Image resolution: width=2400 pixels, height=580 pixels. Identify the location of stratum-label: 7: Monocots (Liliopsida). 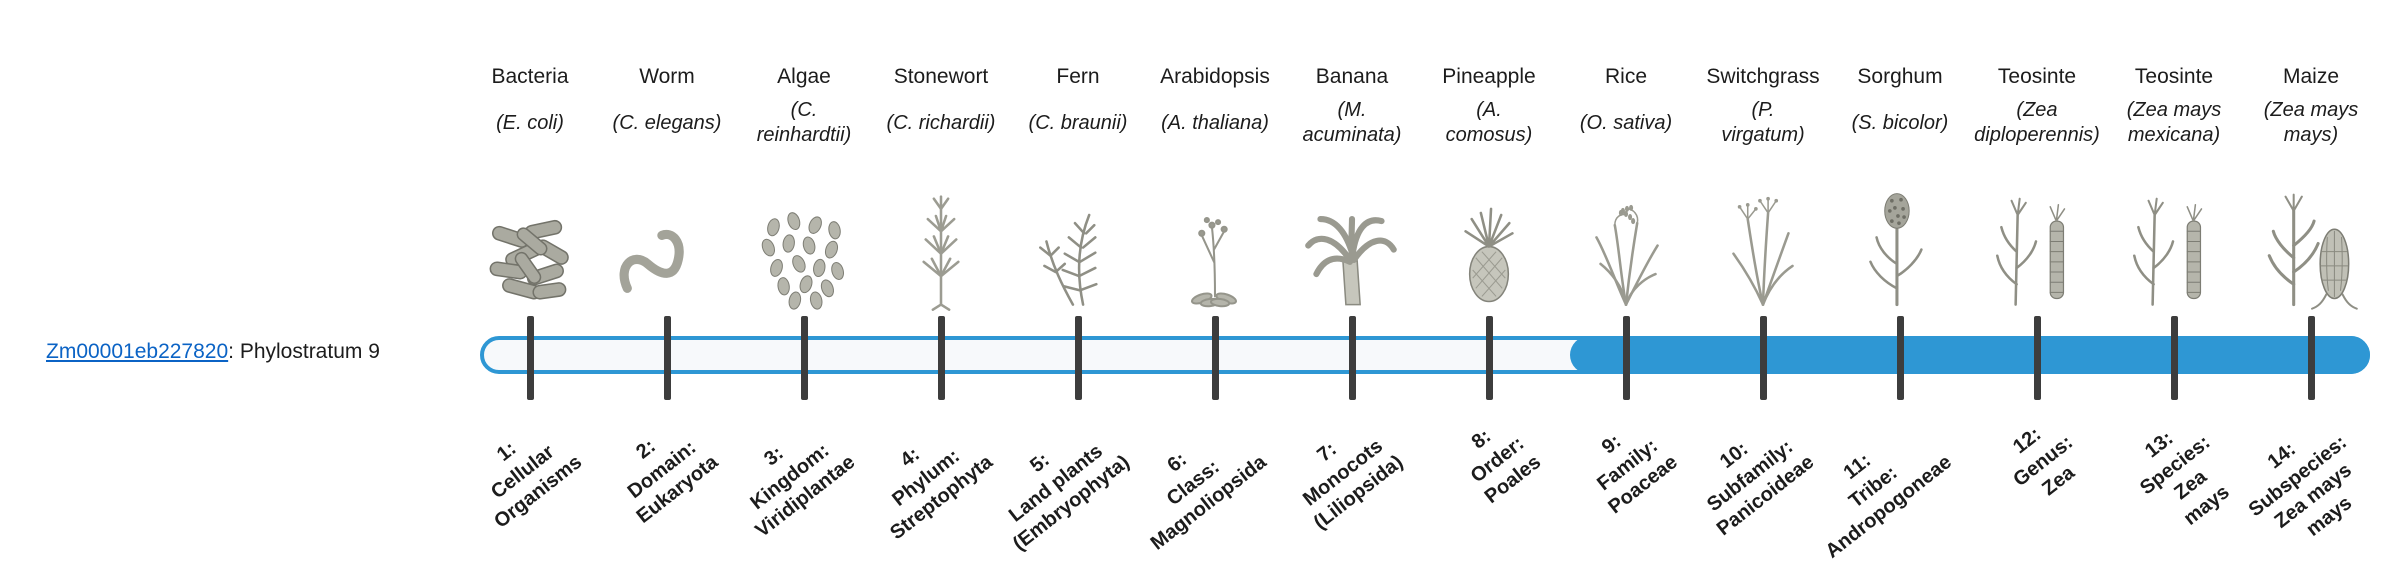
(1353, 484).